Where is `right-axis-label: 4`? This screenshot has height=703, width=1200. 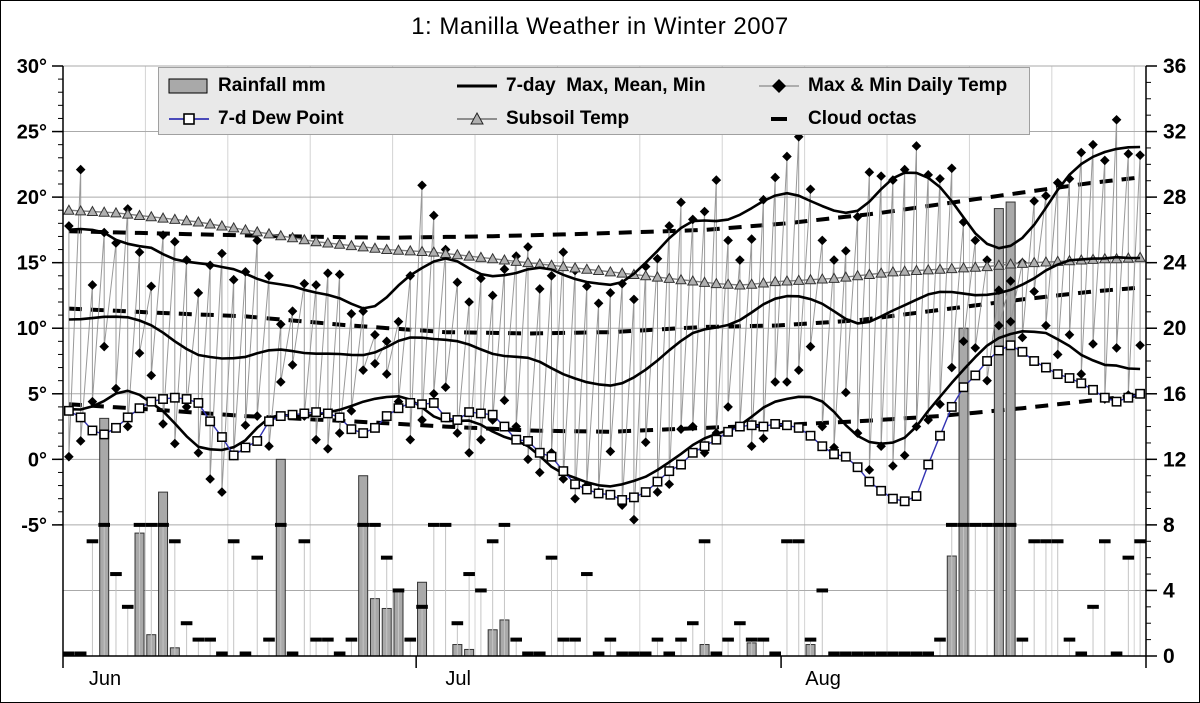 right-axis-label: 4 is located at coordinates (1169, 590).